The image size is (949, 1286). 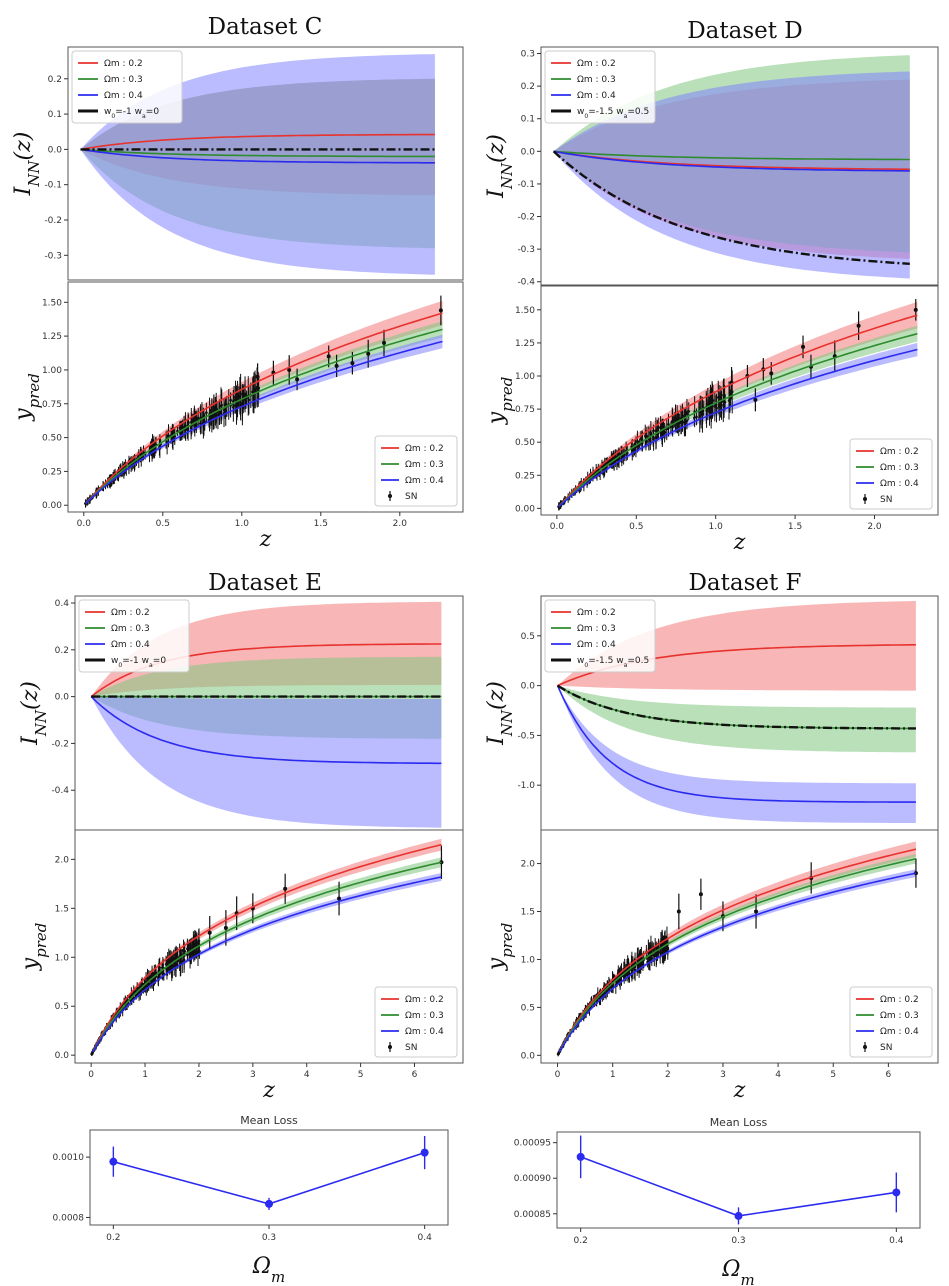 What do you see at coordinates (526, 250) in the screenshot?
I see `y-tick-label: -0.3` at bounding box center [526, 250].